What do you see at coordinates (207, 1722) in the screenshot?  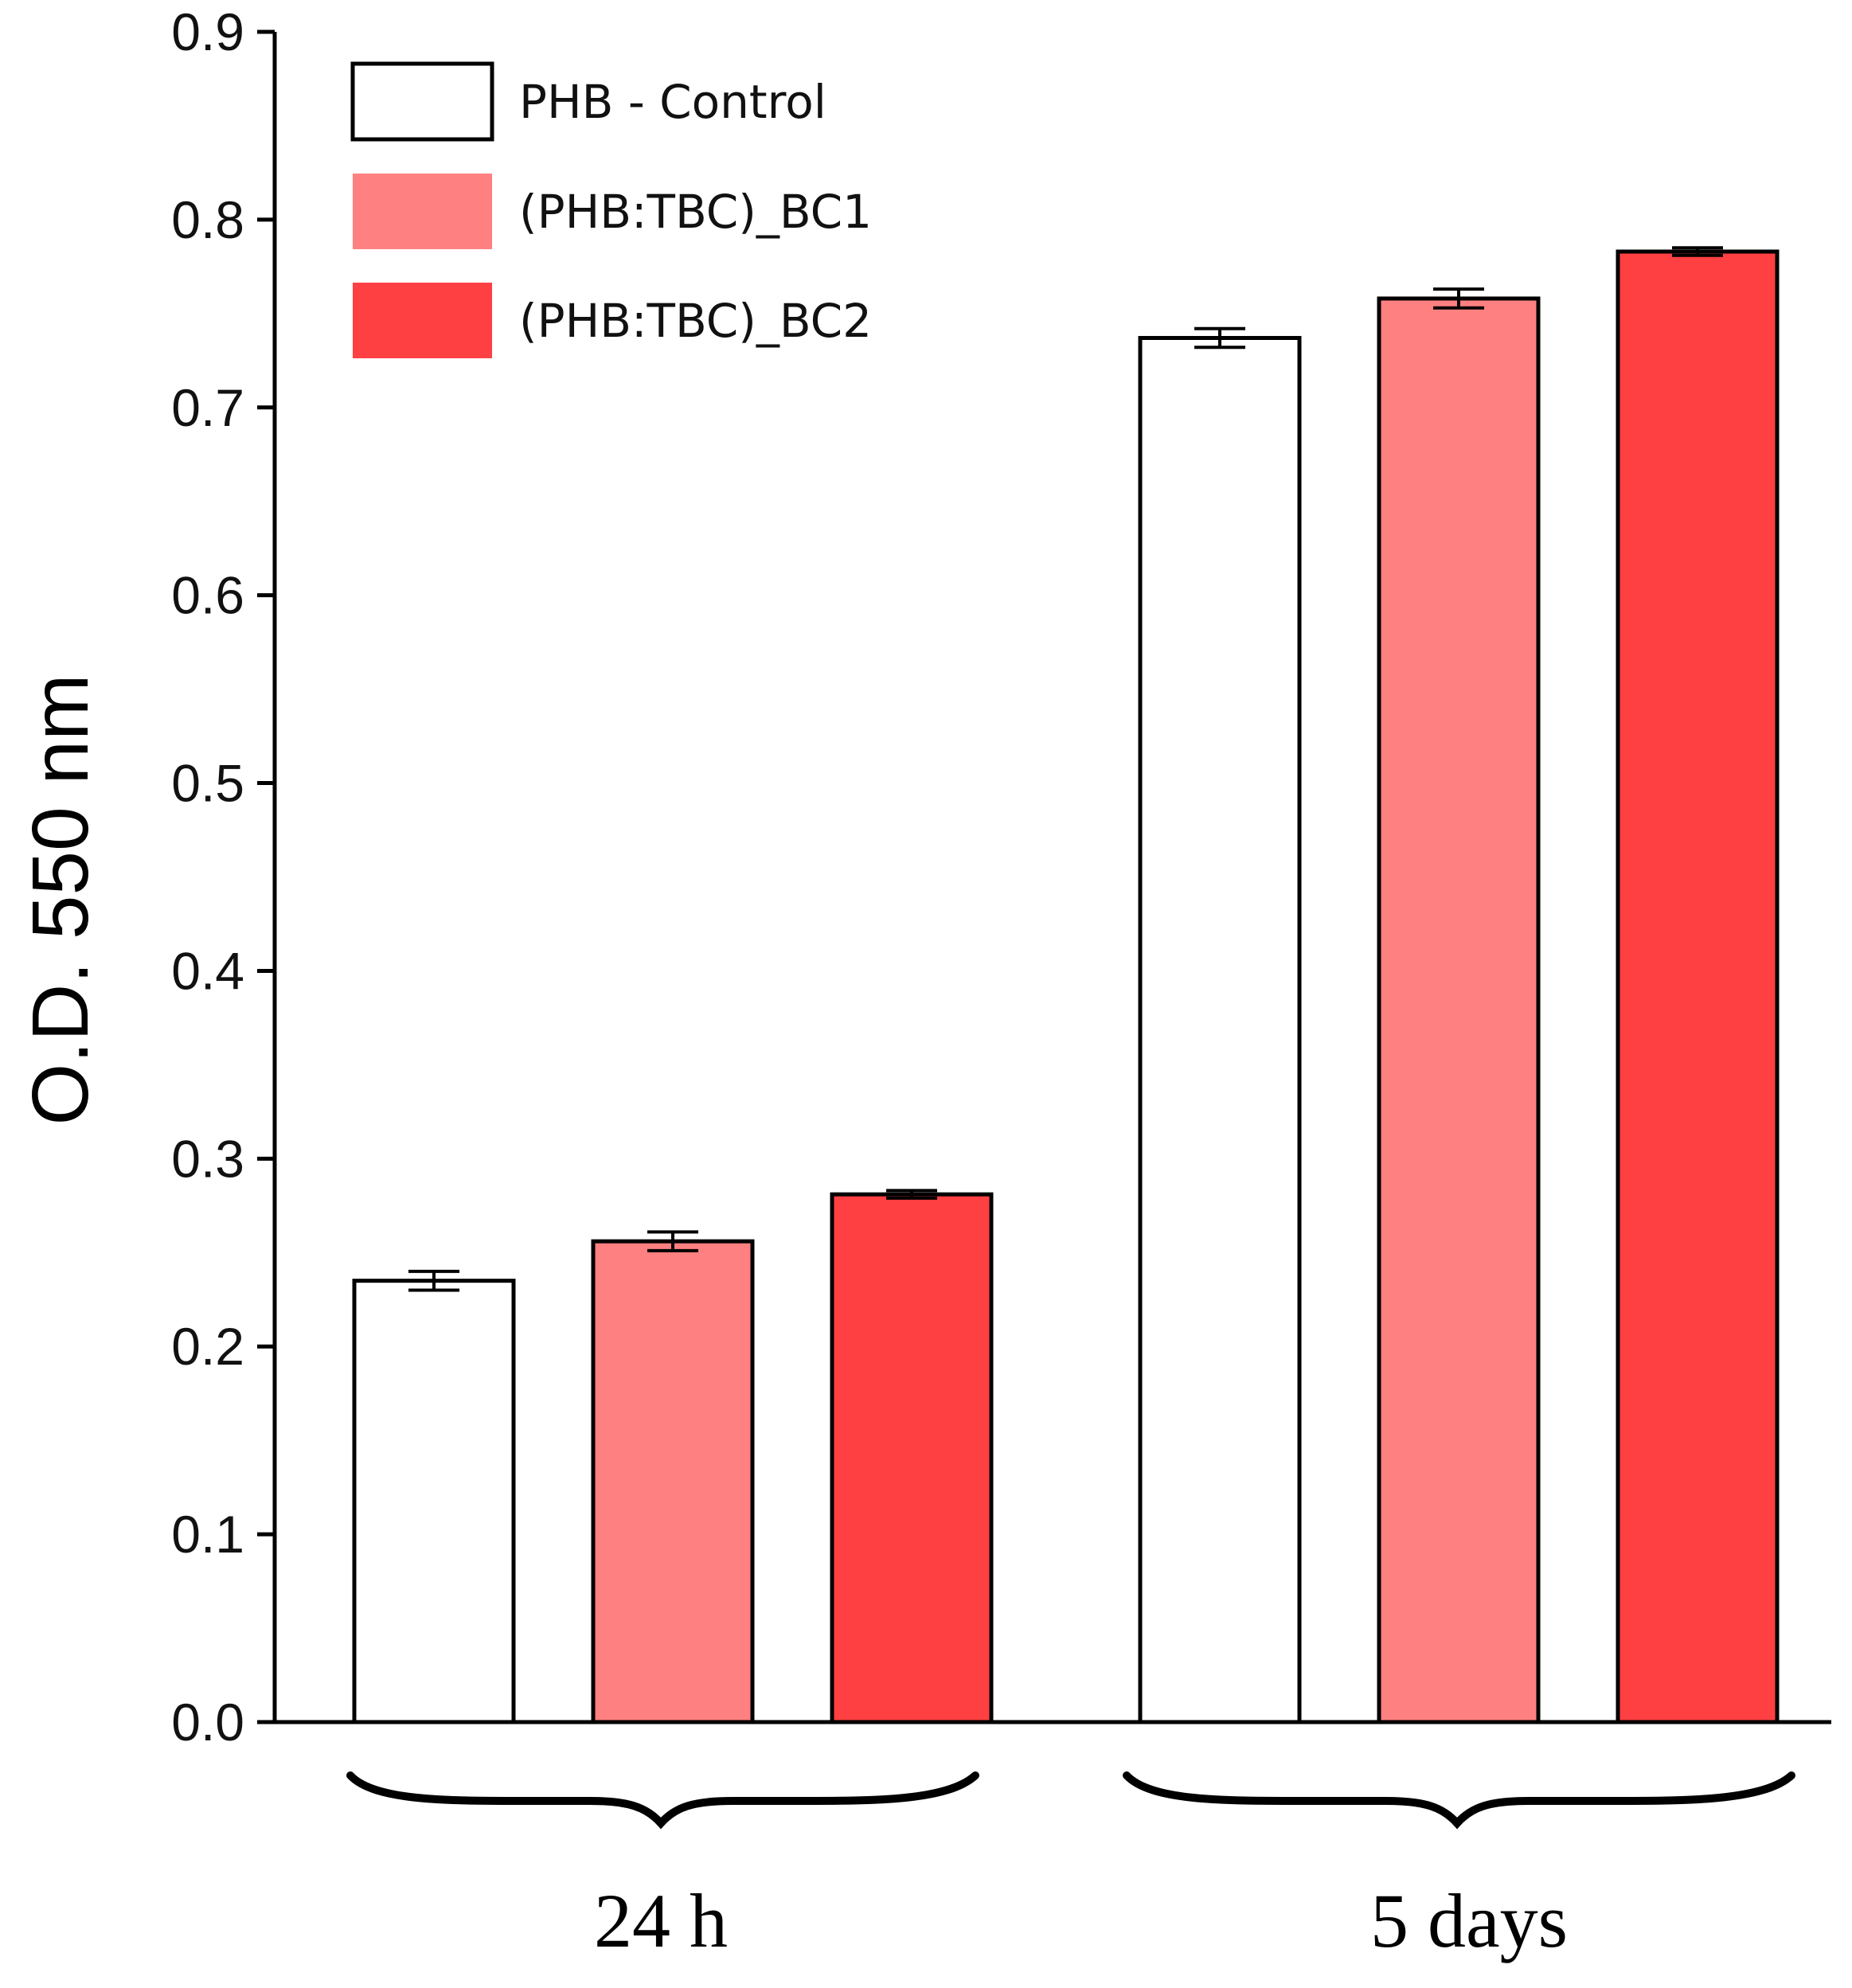 I see `y-tick-label: 0.0` at bounding box center [207, 1722].